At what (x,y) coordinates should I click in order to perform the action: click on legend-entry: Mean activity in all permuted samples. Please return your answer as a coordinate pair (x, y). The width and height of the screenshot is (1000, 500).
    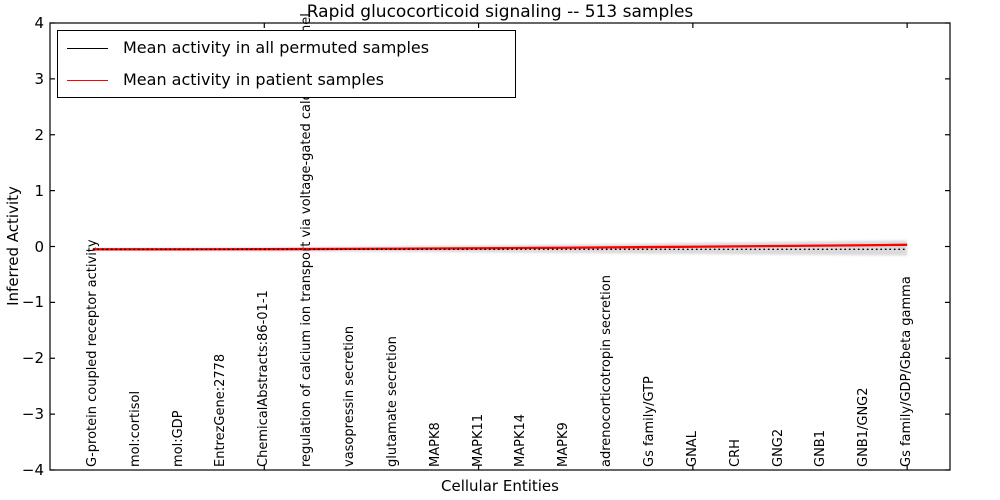
    Looking at the image, I should click on (286, 48).